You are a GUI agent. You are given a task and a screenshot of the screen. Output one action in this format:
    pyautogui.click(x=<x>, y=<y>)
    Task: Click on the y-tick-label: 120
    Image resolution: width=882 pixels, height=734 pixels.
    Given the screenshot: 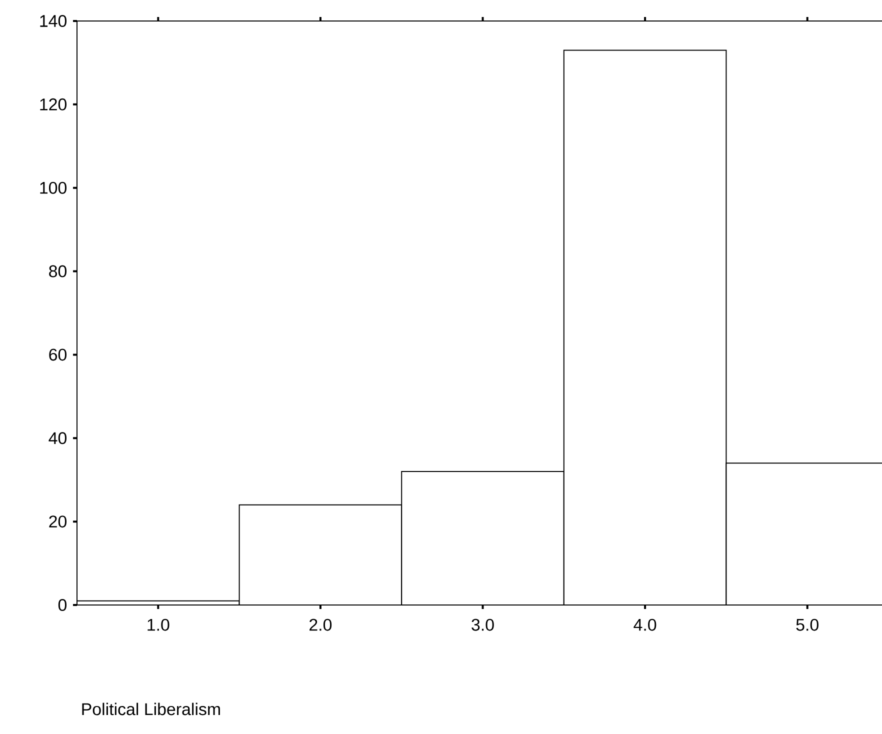 What is the action you would take?
    pyautogui.click(x=53, y=104)
    